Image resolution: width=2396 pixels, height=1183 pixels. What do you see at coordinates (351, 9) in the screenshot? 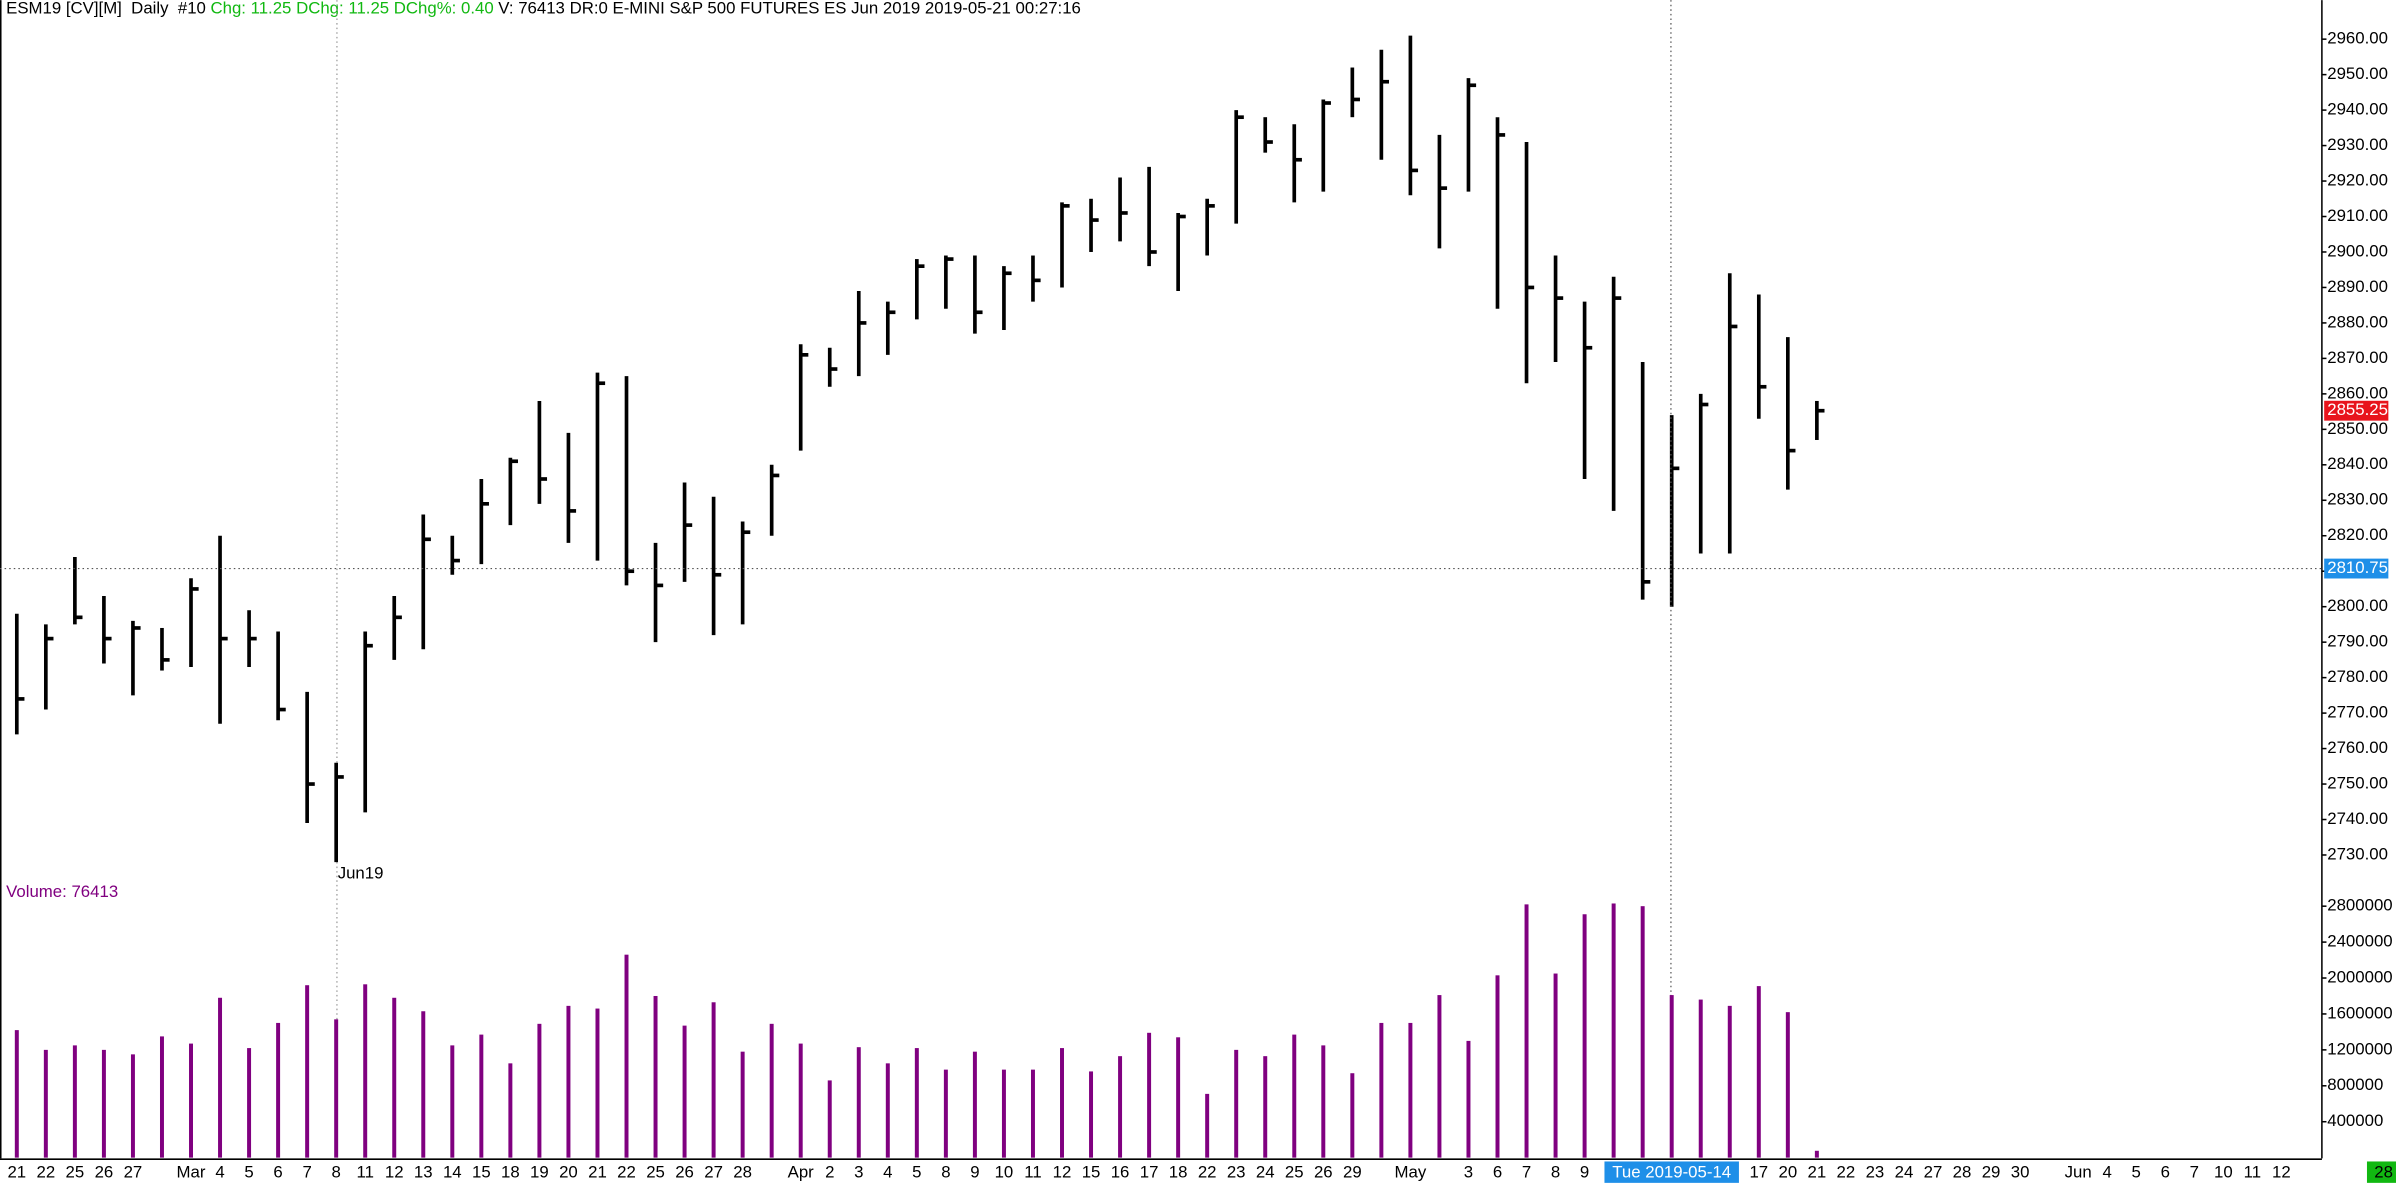
I see `change-info: Chg: 11.25 DChg: 11.25 DChg%: 0.40` at bounding box center [351, 9].